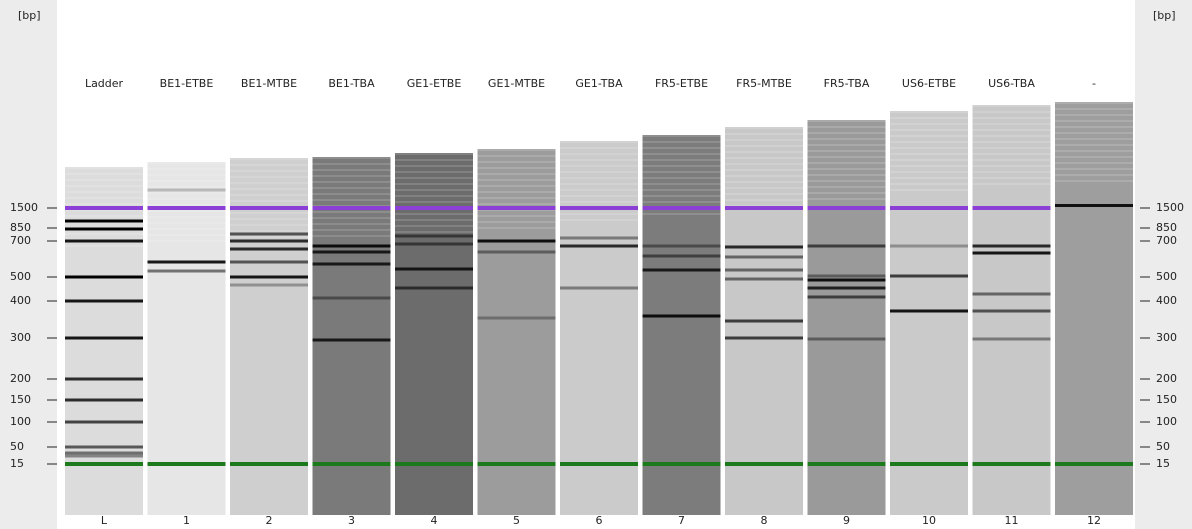  What do you see at coordinates (28, 264) in the screenshot?
I see `left-panel` at bounding box center [28, 264].